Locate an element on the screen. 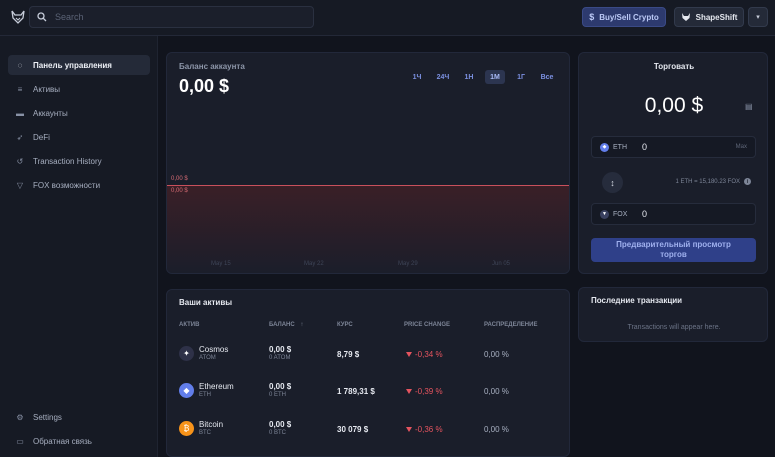 This screenshot has height=457, width=775. column-header-price: КУРС is located at coordinates (345, 325).